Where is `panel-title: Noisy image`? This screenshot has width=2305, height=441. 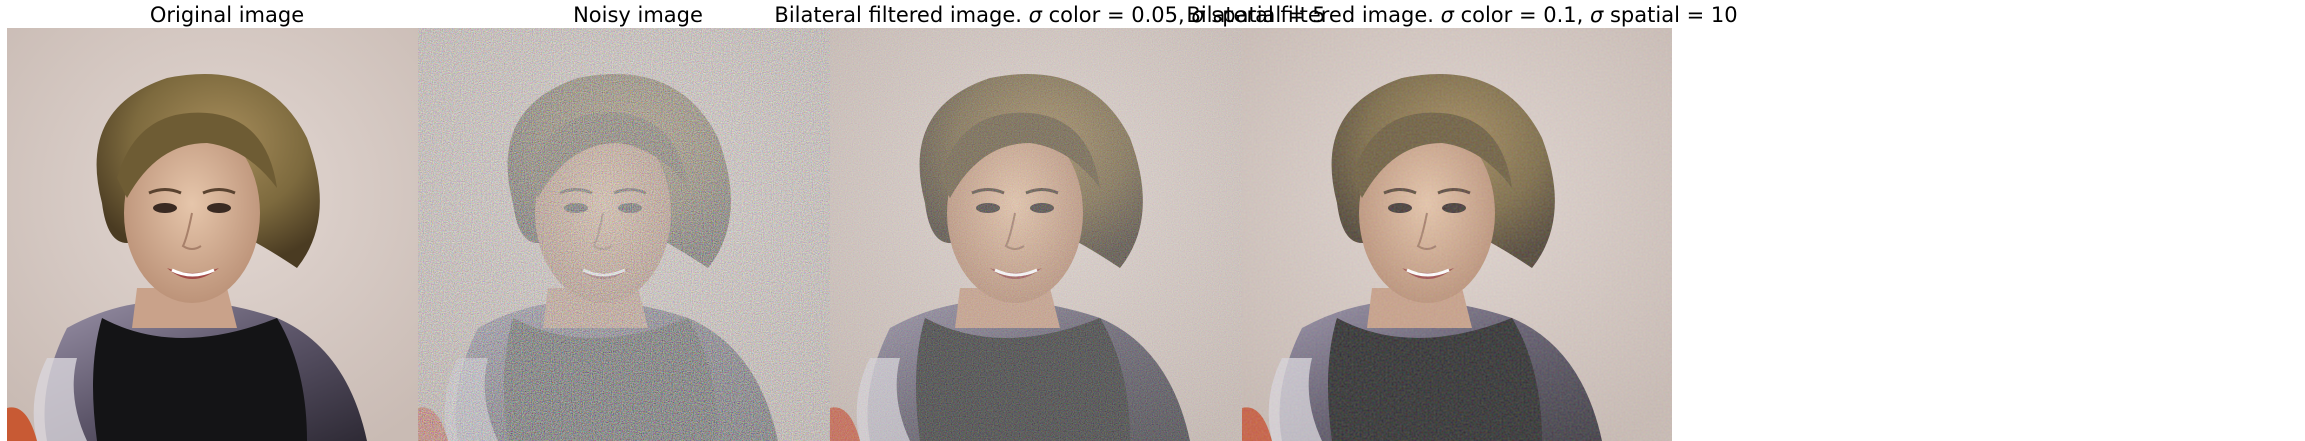 panel-title: Noisy image is located at coordinates (638, 15).